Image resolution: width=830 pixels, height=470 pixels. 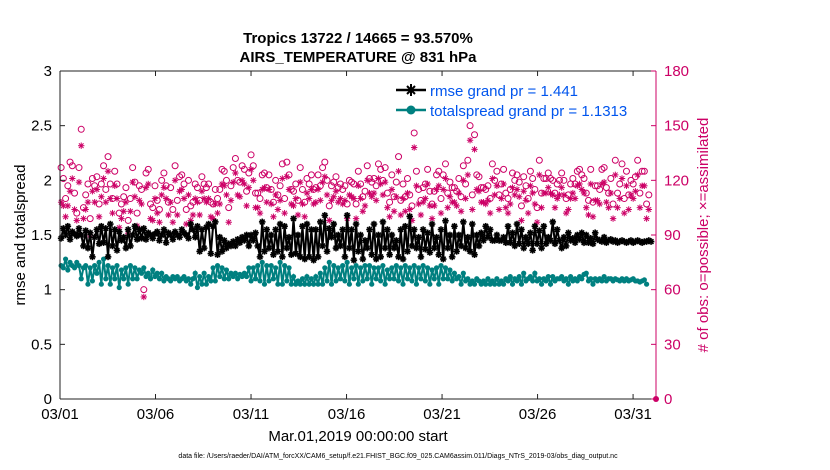 What do you see at coordinates (676, 71) in the screenshot?
I see `y-right-tick-label: 180` at bounding box center [676, 71].